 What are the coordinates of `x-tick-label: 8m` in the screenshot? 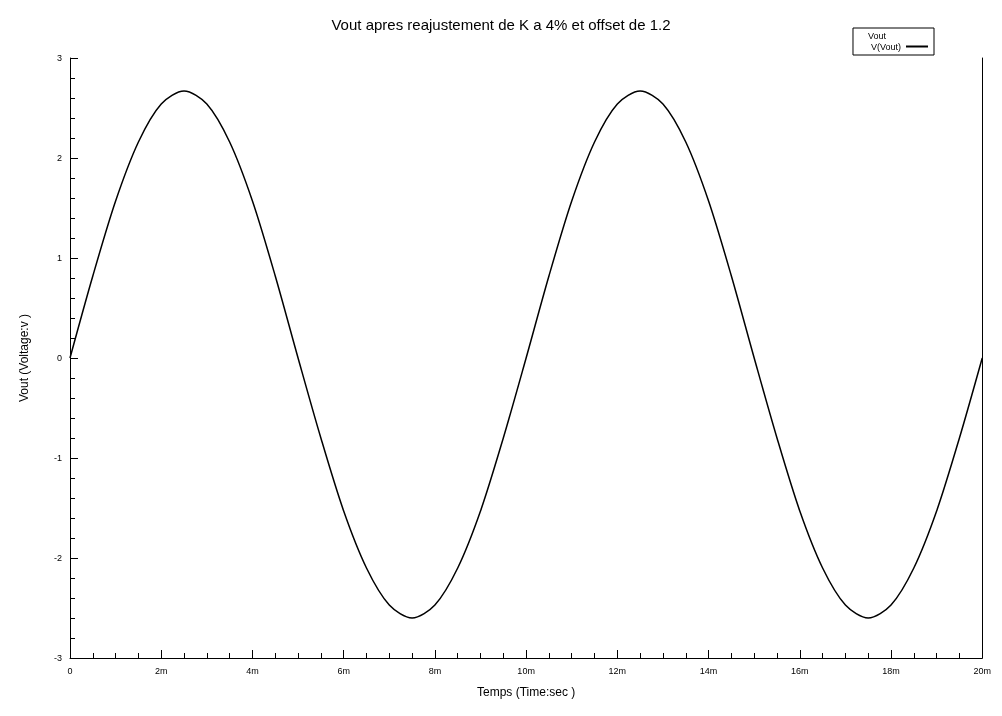 It's located at (435, 670).